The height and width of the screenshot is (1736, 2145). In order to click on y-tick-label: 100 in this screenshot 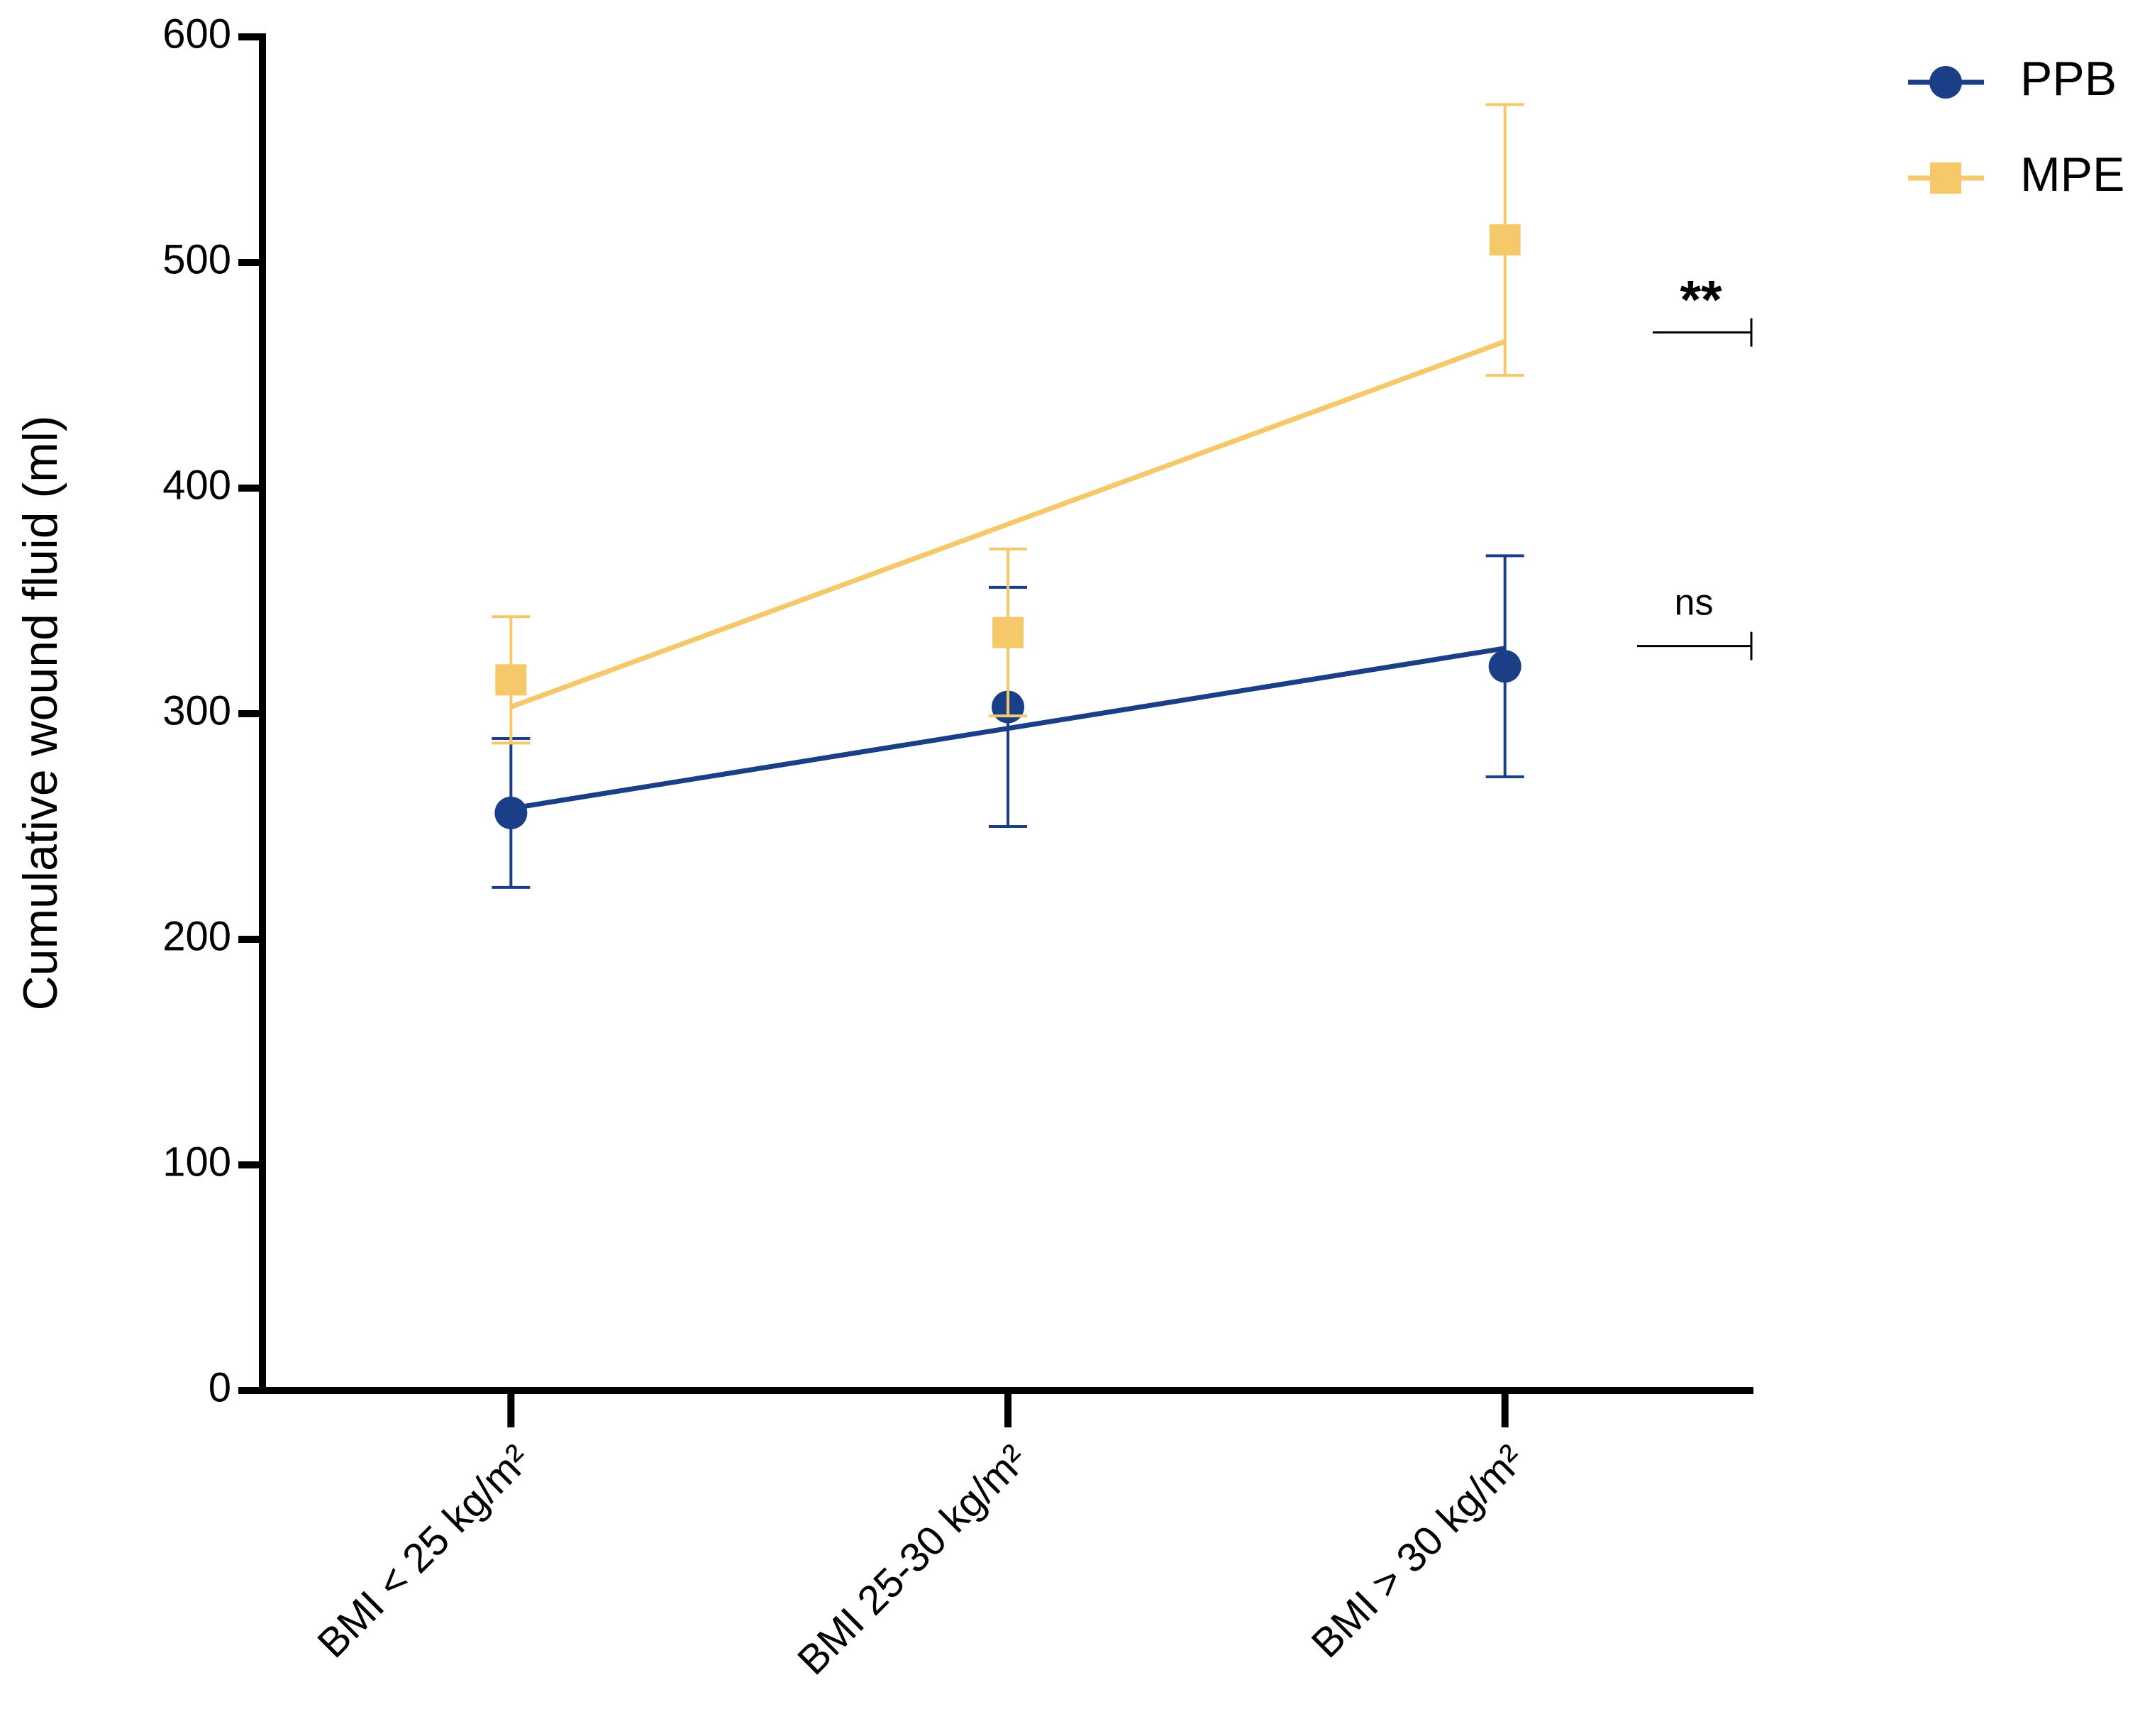, I will do `click(196, 1162)`.